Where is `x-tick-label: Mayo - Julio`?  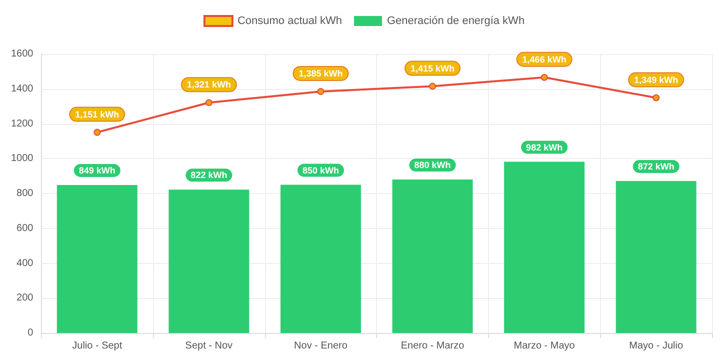
x-tick-label: Mayo - Julio is located at coordinates (656, 346).